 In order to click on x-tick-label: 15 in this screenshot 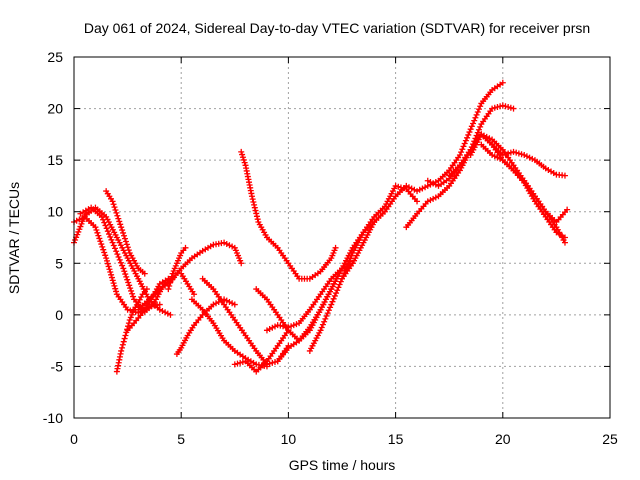, I will do `click(396, 439)`.